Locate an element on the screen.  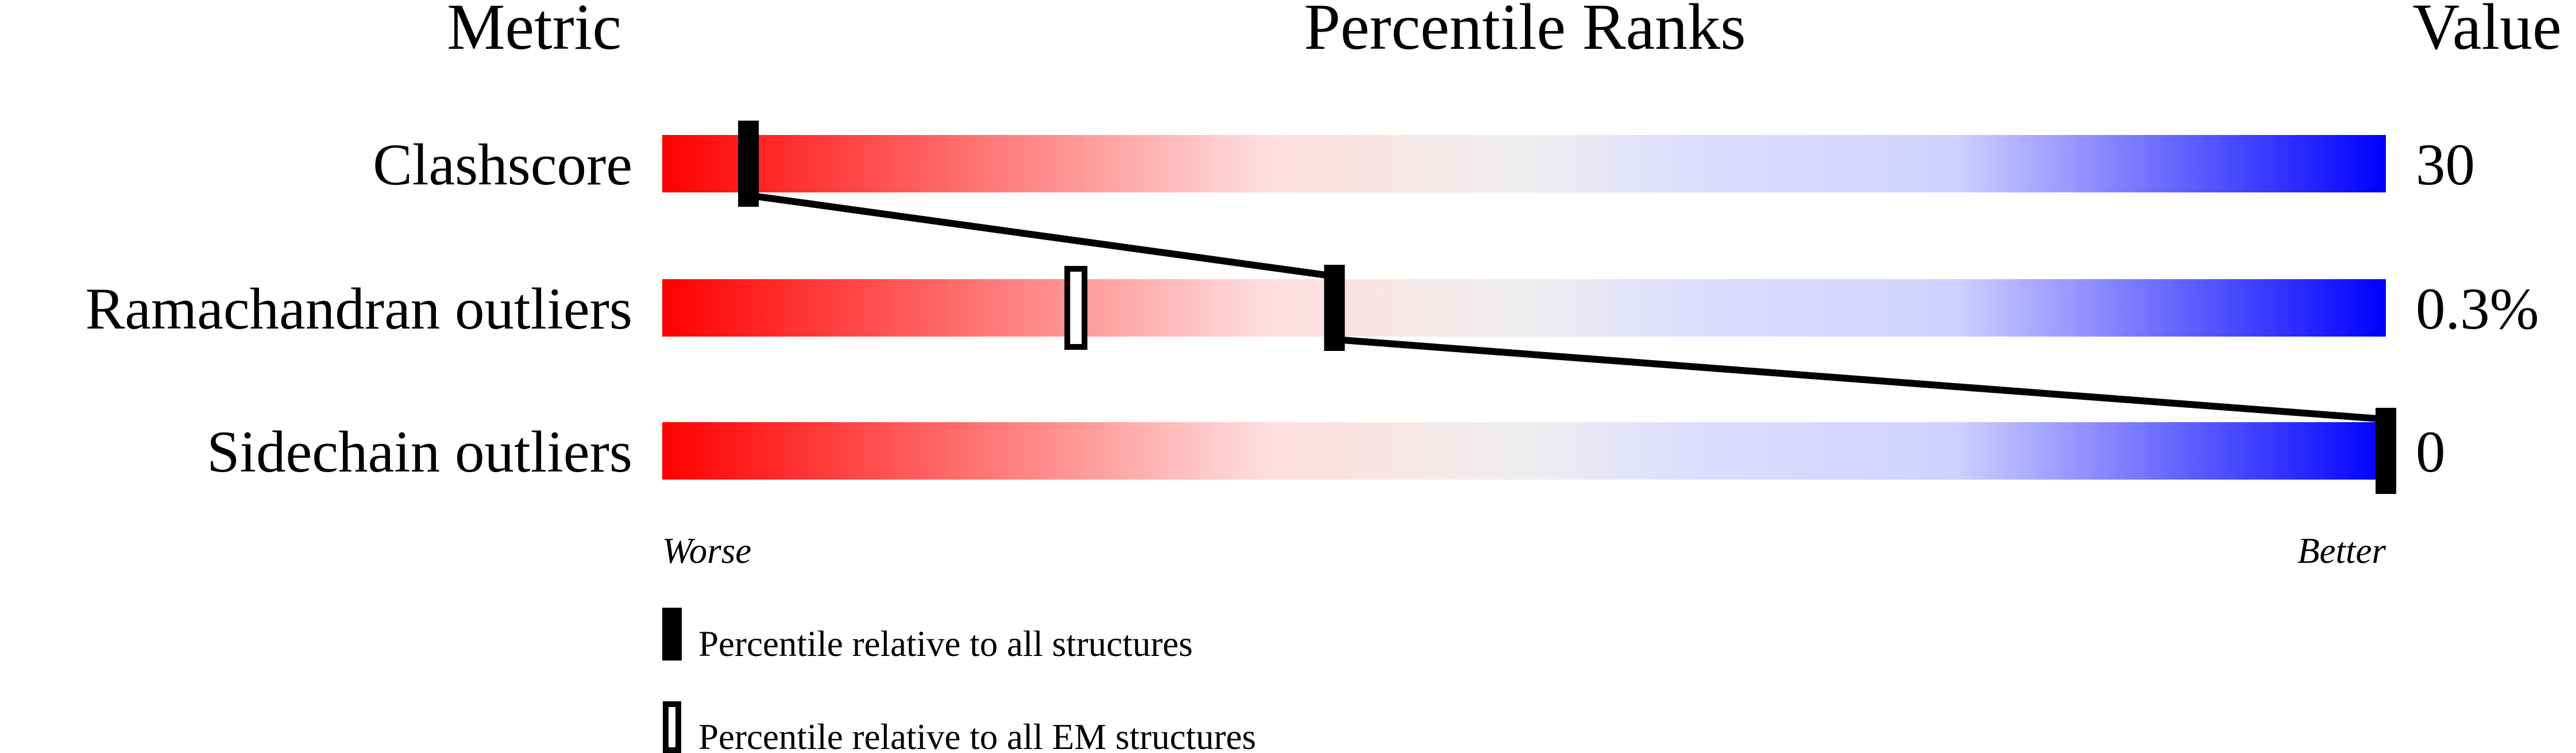
header-value: Value is located at coordinates (2487, 32).